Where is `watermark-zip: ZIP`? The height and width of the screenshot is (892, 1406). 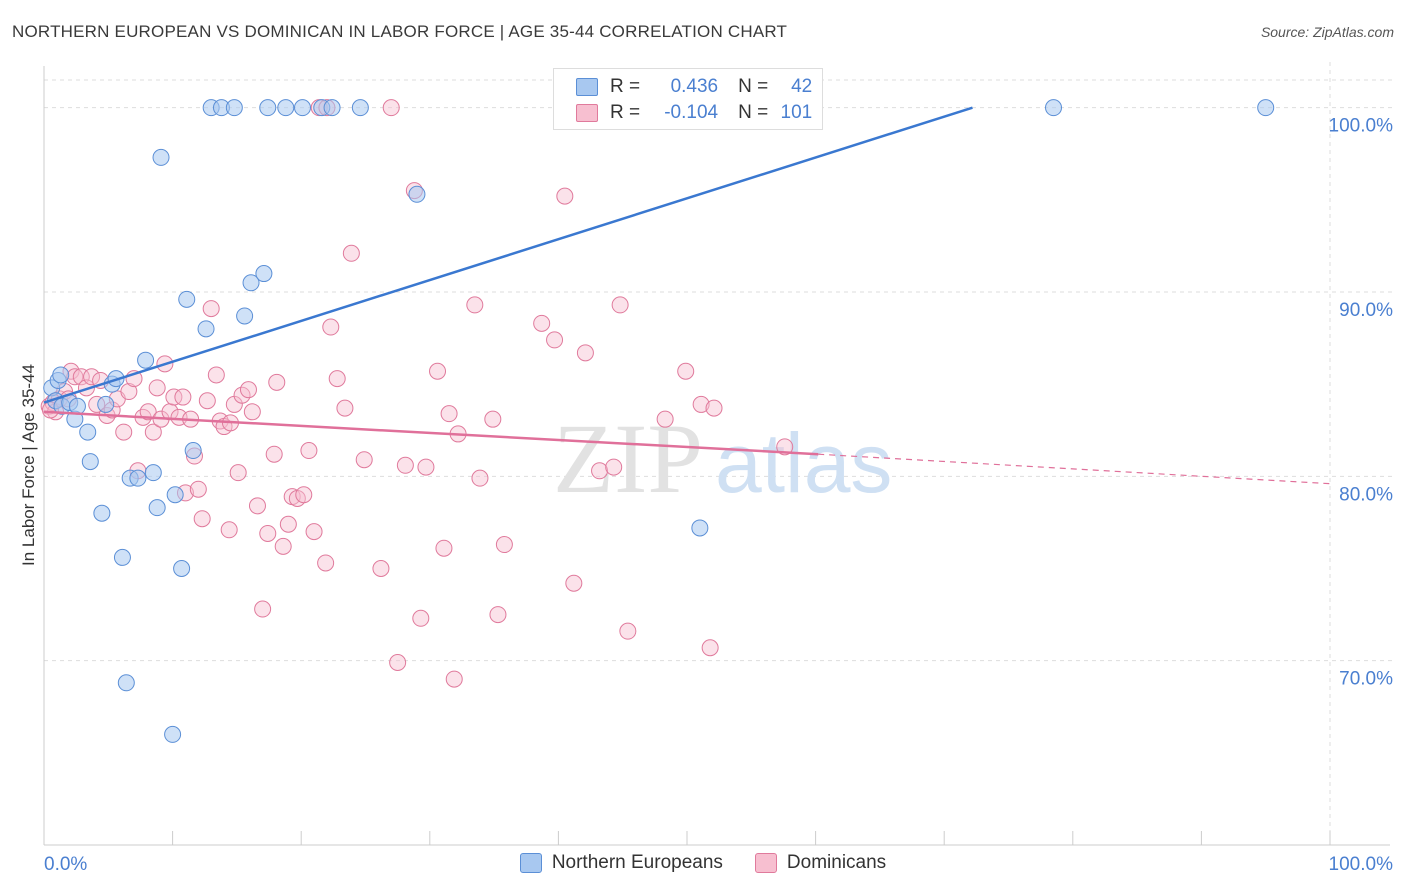
watermark-zip: ZIP is located at coordinates (628, 458).